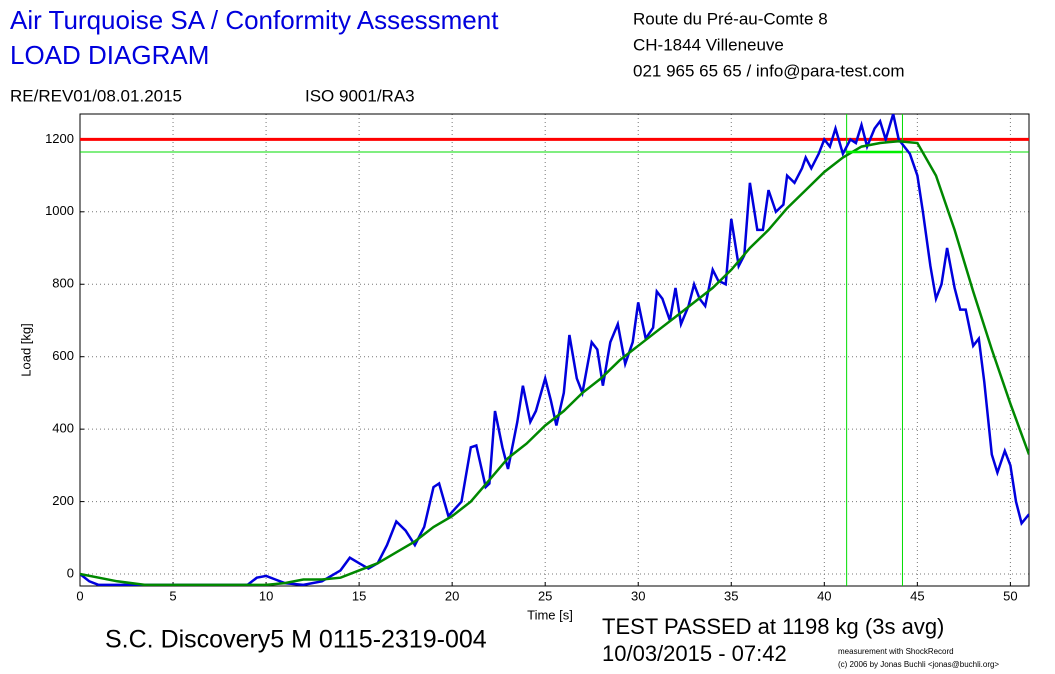 This screenshot has height=674, width=1055. Describe the element at coordinates (768, 70) in the screenshot. I see `address: 021 965 65 65 / info@para-test.com` at that location.